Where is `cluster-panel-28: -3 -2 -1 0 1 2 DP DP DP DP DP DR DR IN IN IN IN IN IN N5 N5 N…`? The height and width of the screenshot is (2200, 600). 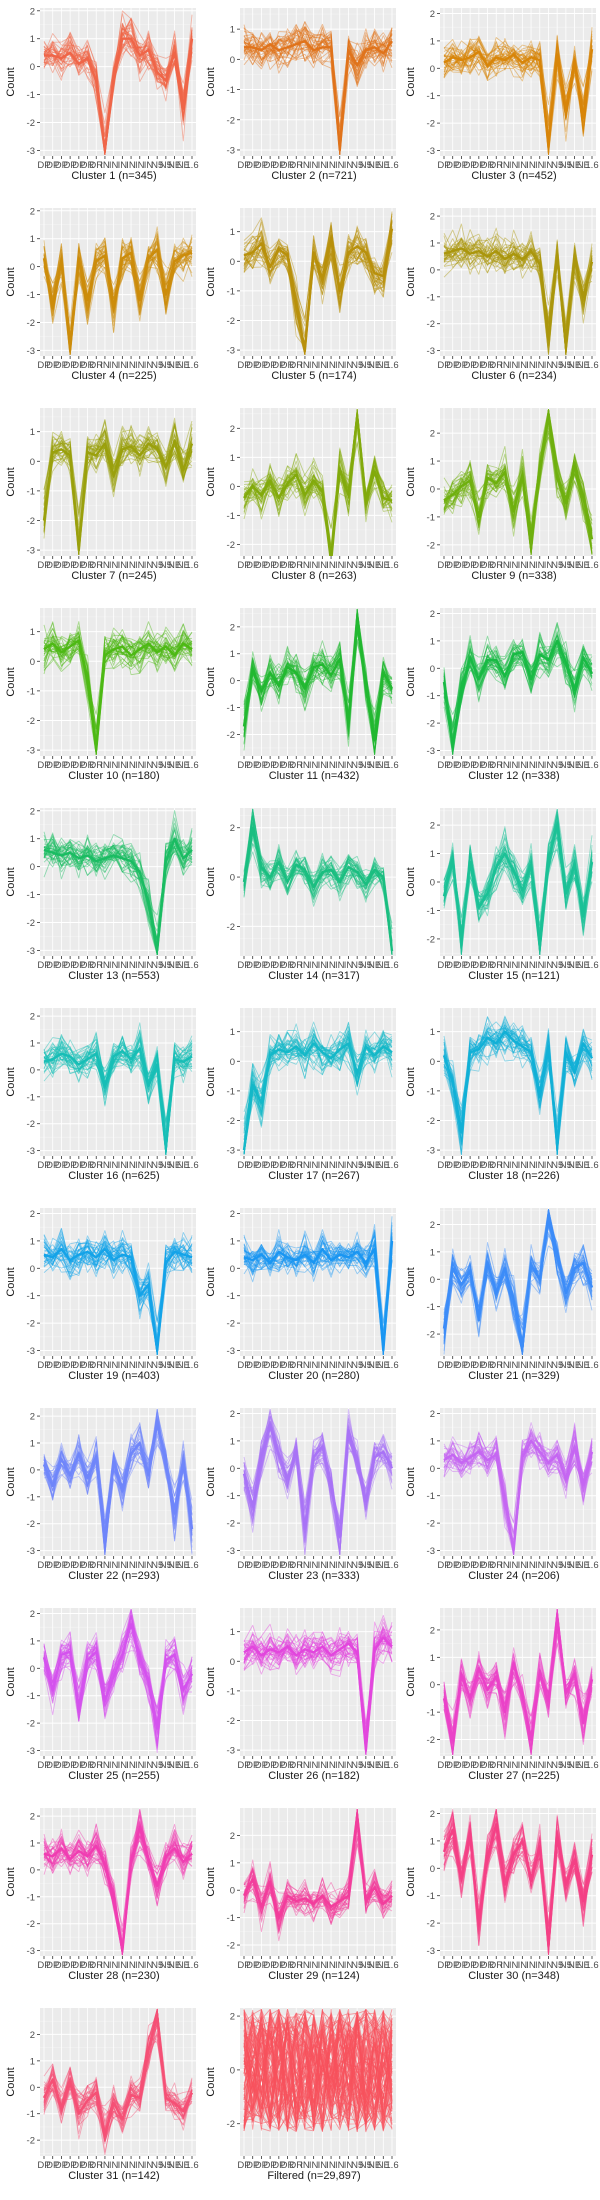 cluster-panel-28: -3 -2 -1 0 1 2 DP DP DP DP DP DR DR IN IN IN IN IN IN N5 N5 N… is located at coordinates (100, 1900).